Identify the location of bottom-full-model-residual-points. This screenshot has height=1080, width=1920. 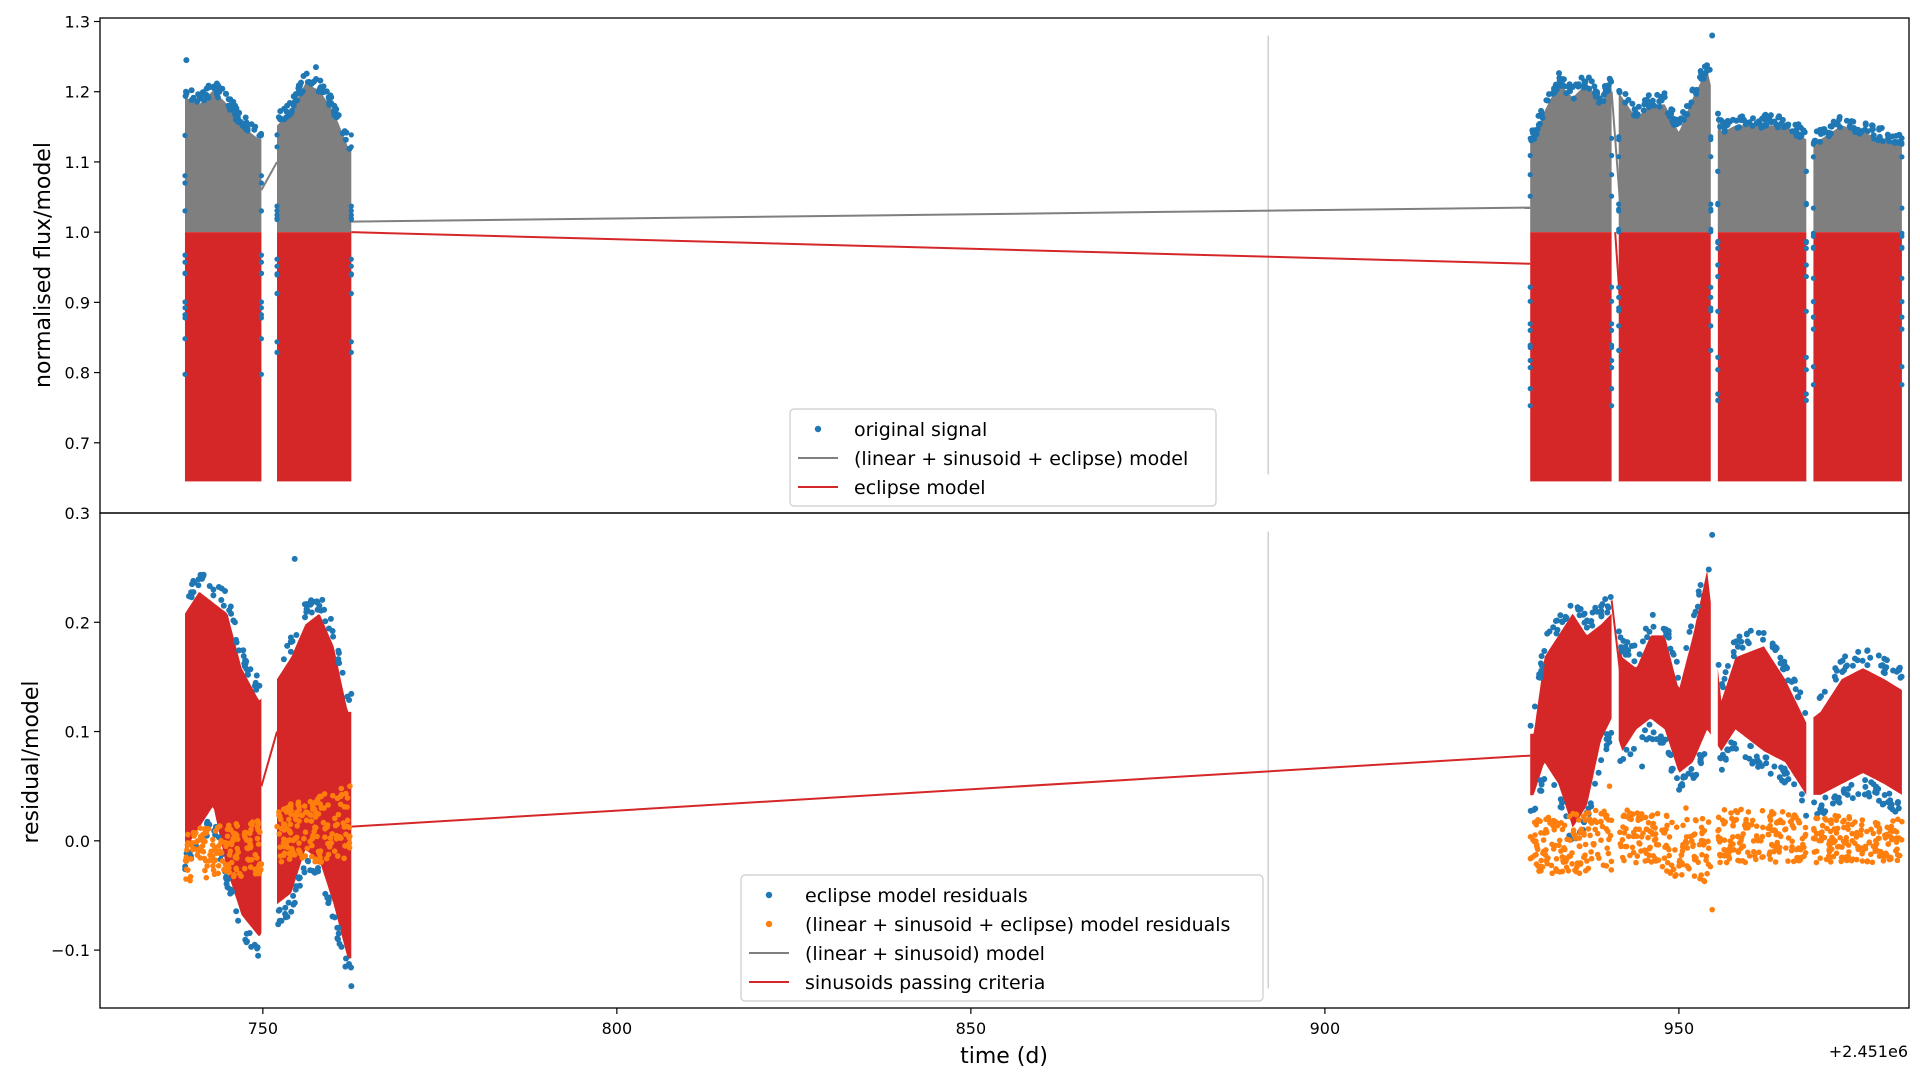
(1043, 848).